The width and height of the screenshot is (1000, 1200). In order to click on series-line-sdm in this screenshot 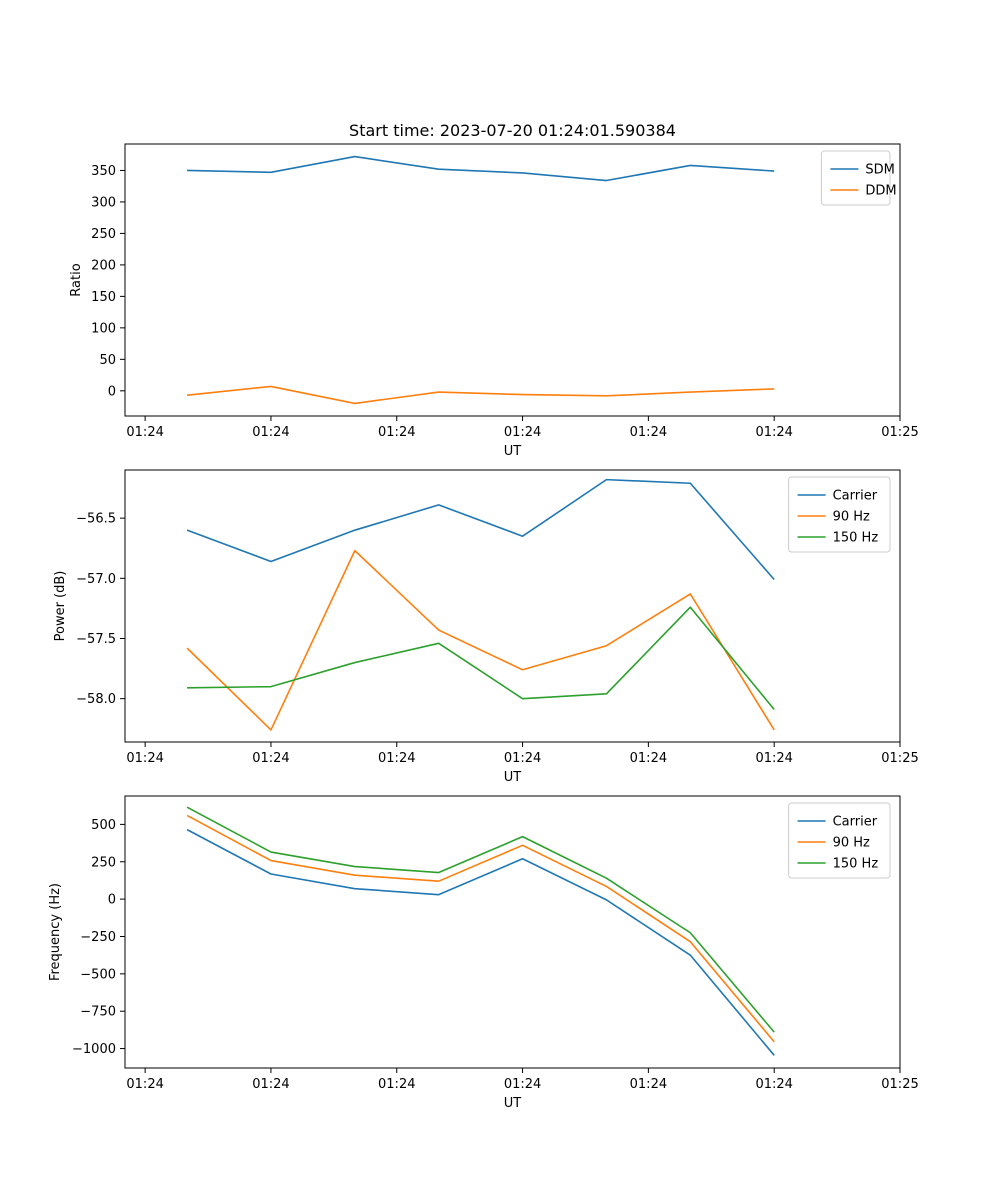, I will do `click(481, 168)`.